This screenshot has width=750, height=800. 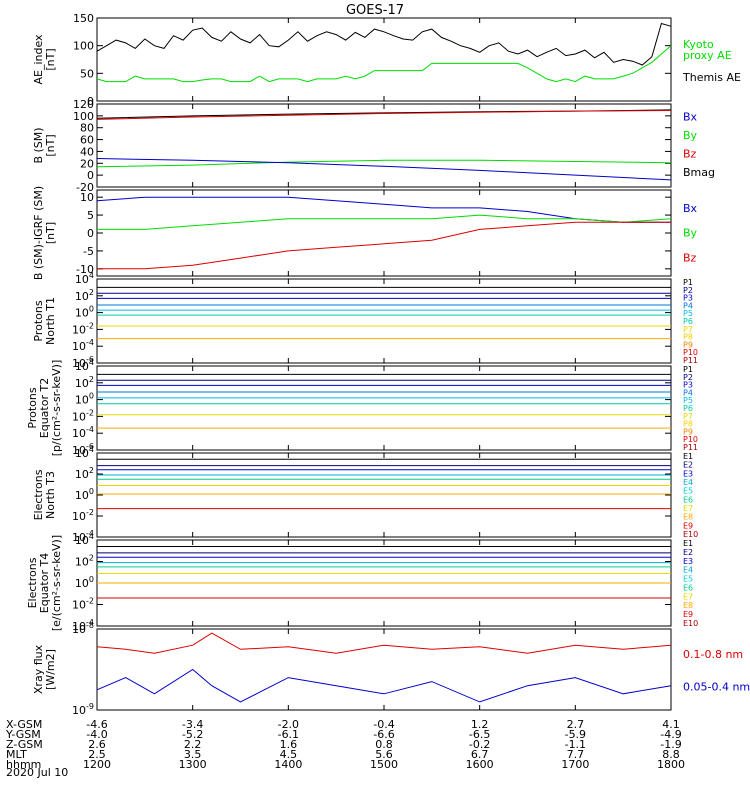 What do you see at coordinates (84, 473) in the screenshot?
I see `y-tick-label: 102` at bounding box center [84, 473].